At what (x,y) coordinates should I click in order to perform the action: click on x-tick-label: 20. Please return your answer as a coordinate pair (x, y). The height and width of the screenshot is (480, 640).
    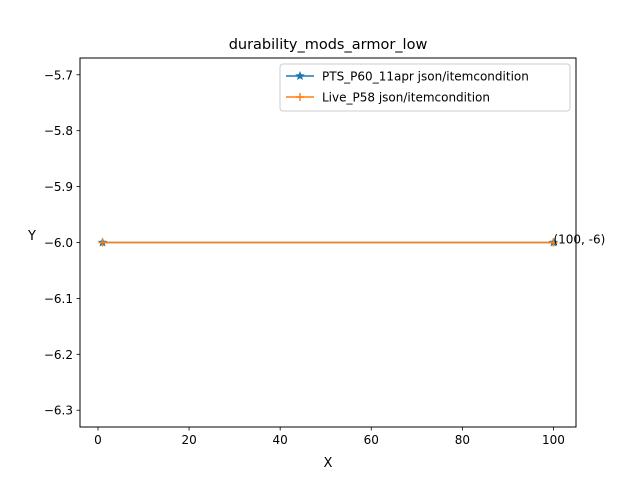
    Looking at the image, I should click on (188, 440).